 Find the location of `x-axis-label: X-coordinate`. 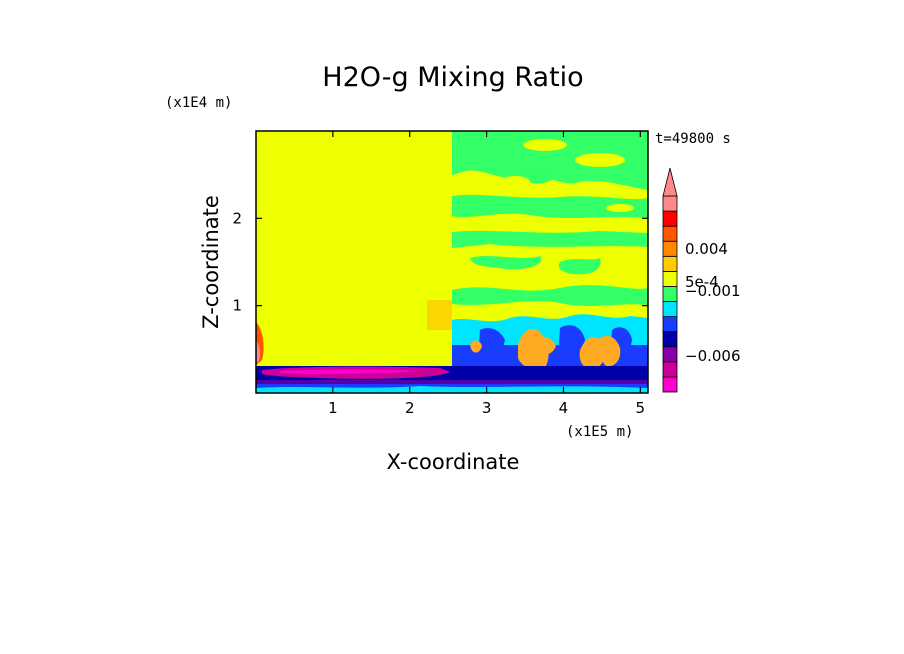

x-axis-label: X-coordinate is located at coordinates (453, 462).